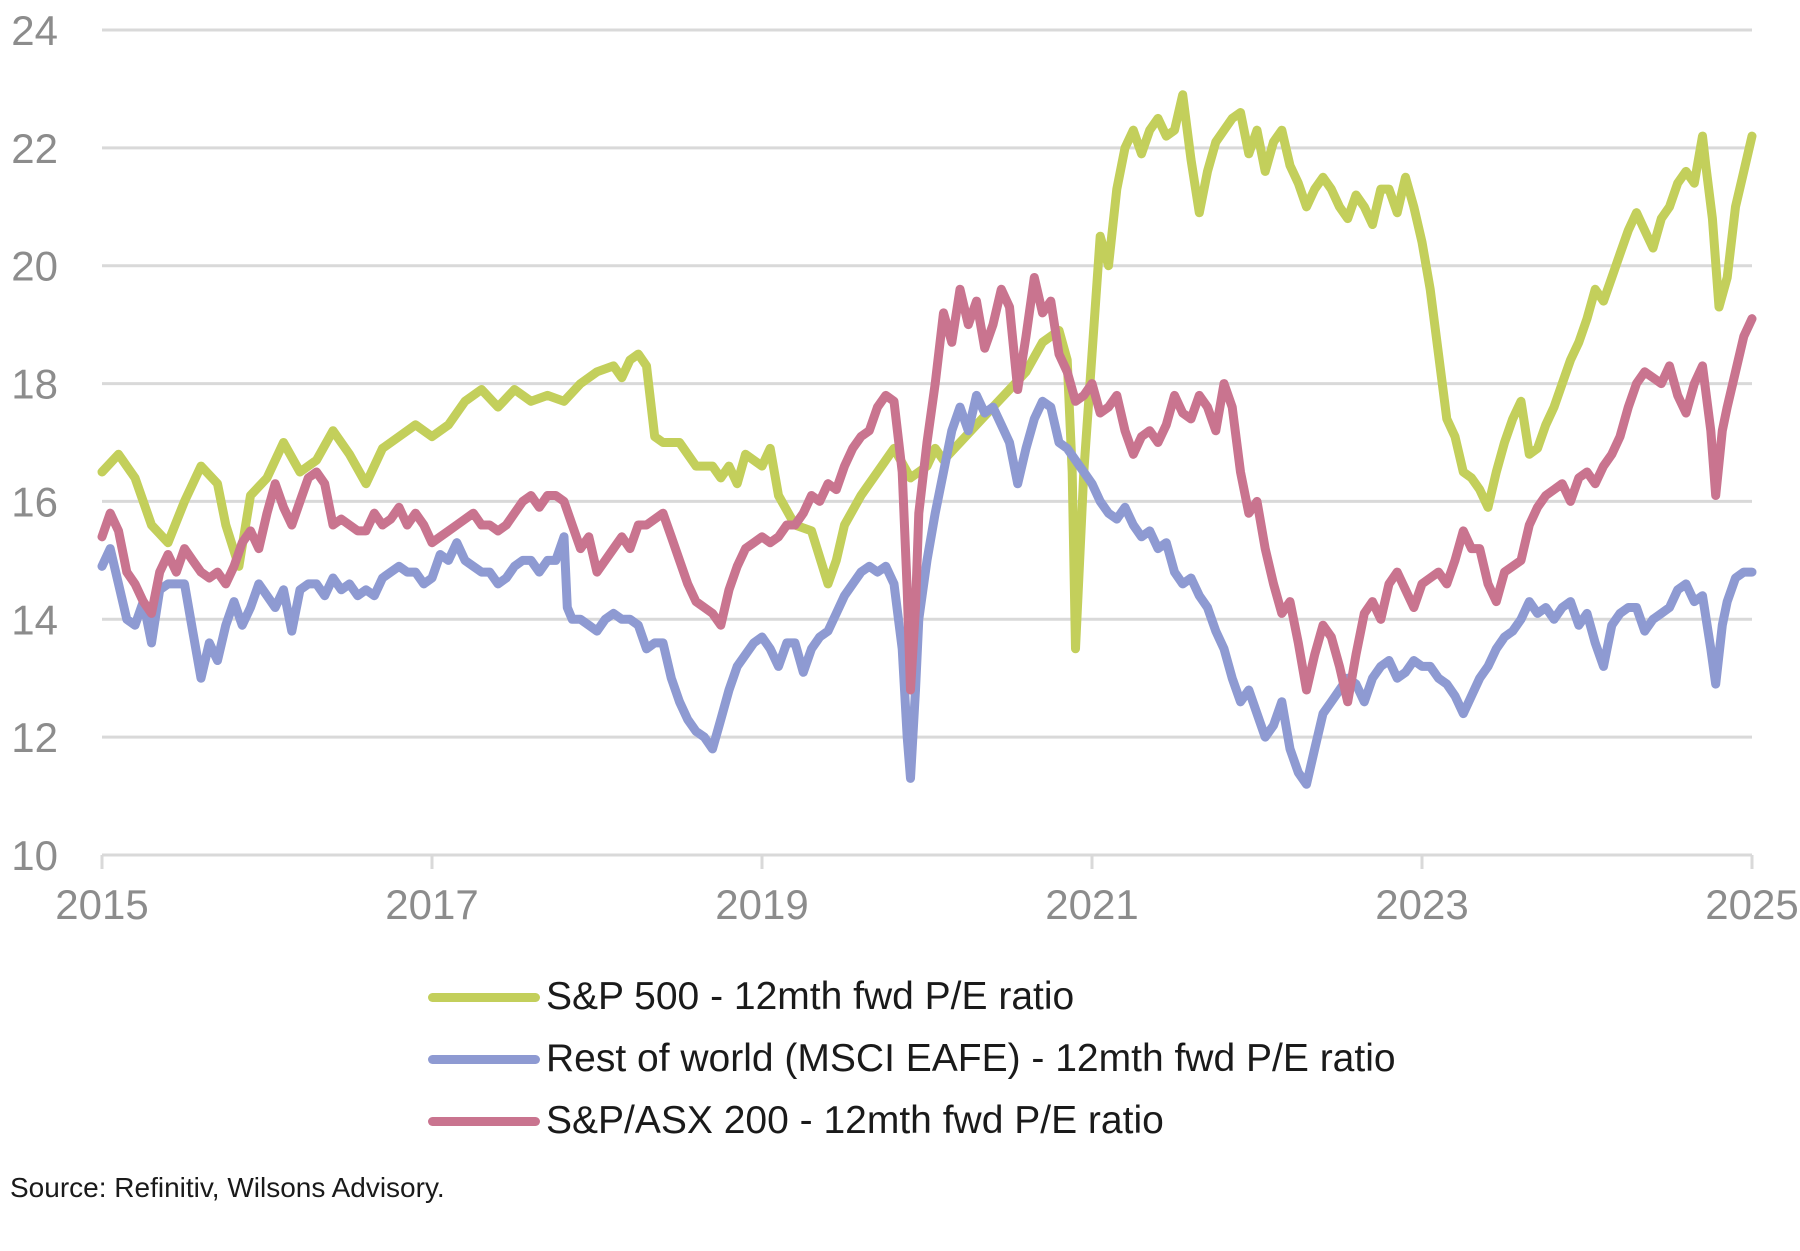 The width and height of the screenshot is (1800, 1251). I want to click on x-tick-label: 2021, so click(1091, 904).